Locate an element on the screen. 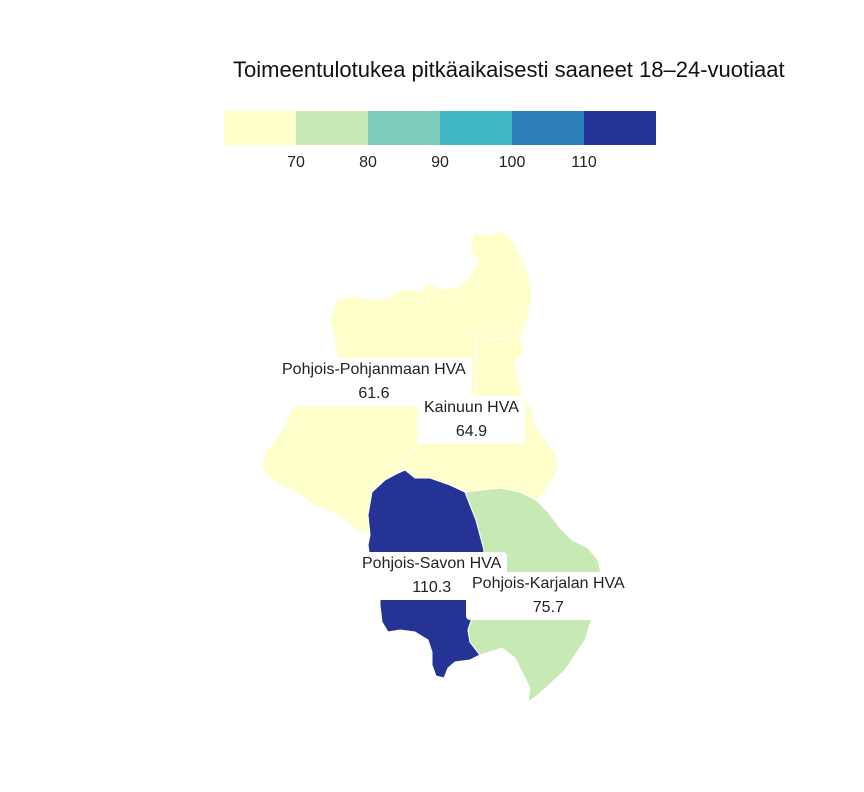 Image resolution: width=864 pixels, height=792 pixels. region-name: Pohjois-Karjalan HVA is located at coordinates (548, 583).